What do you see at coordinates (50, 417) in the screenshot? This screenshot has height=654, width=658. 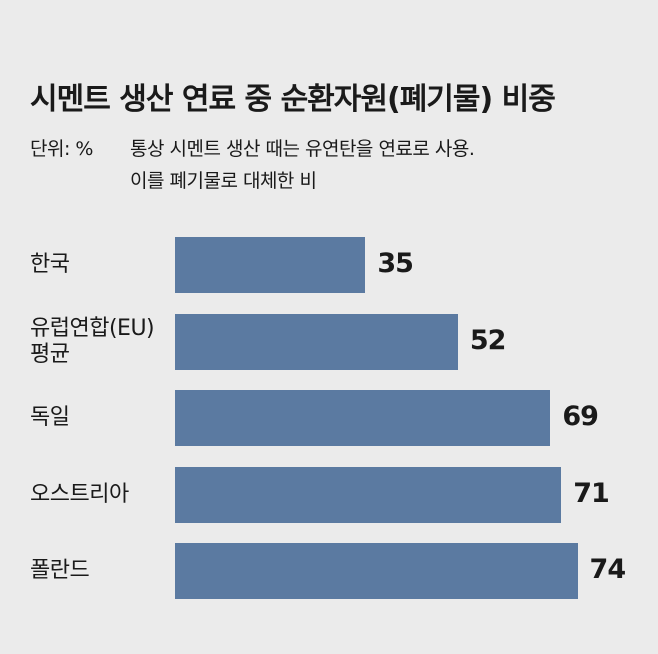 I see `category-label: 독일` at bounding box center [50, 417].